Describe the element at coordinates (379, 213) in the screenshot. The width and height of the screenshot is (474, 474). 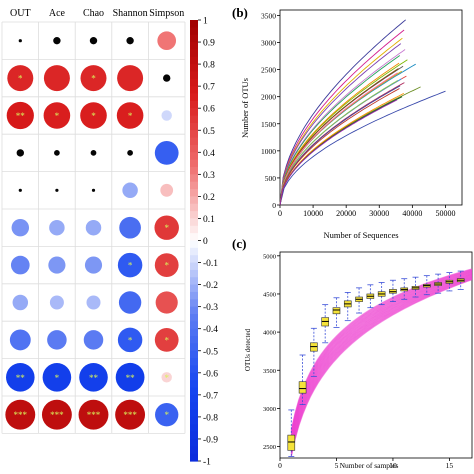
I see `x-tick-label: 30000` at that location.